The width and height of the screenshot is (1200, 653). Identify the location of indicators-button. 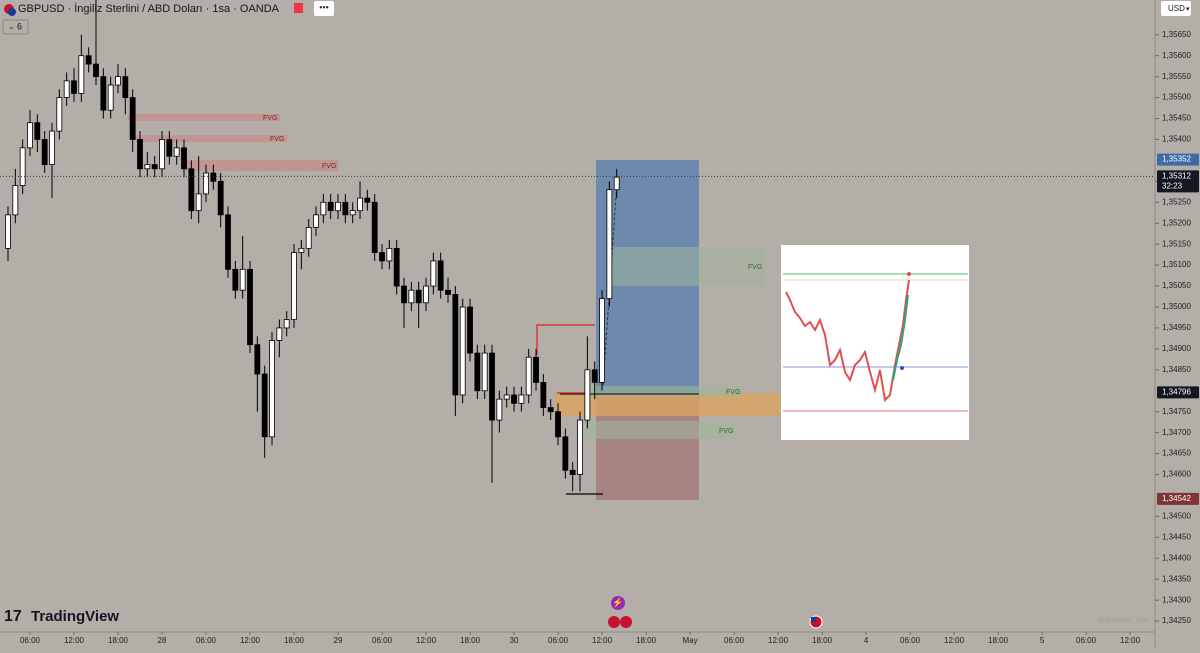
(15, 27).